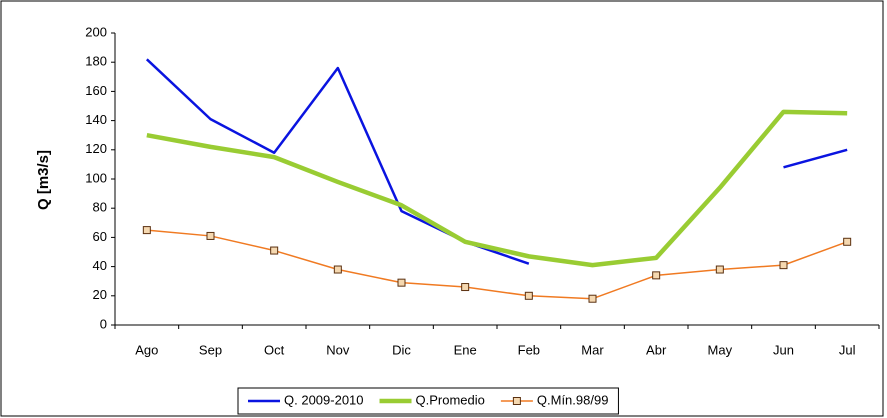  I want to click on y-tick-label: 20, so click(100, 294).